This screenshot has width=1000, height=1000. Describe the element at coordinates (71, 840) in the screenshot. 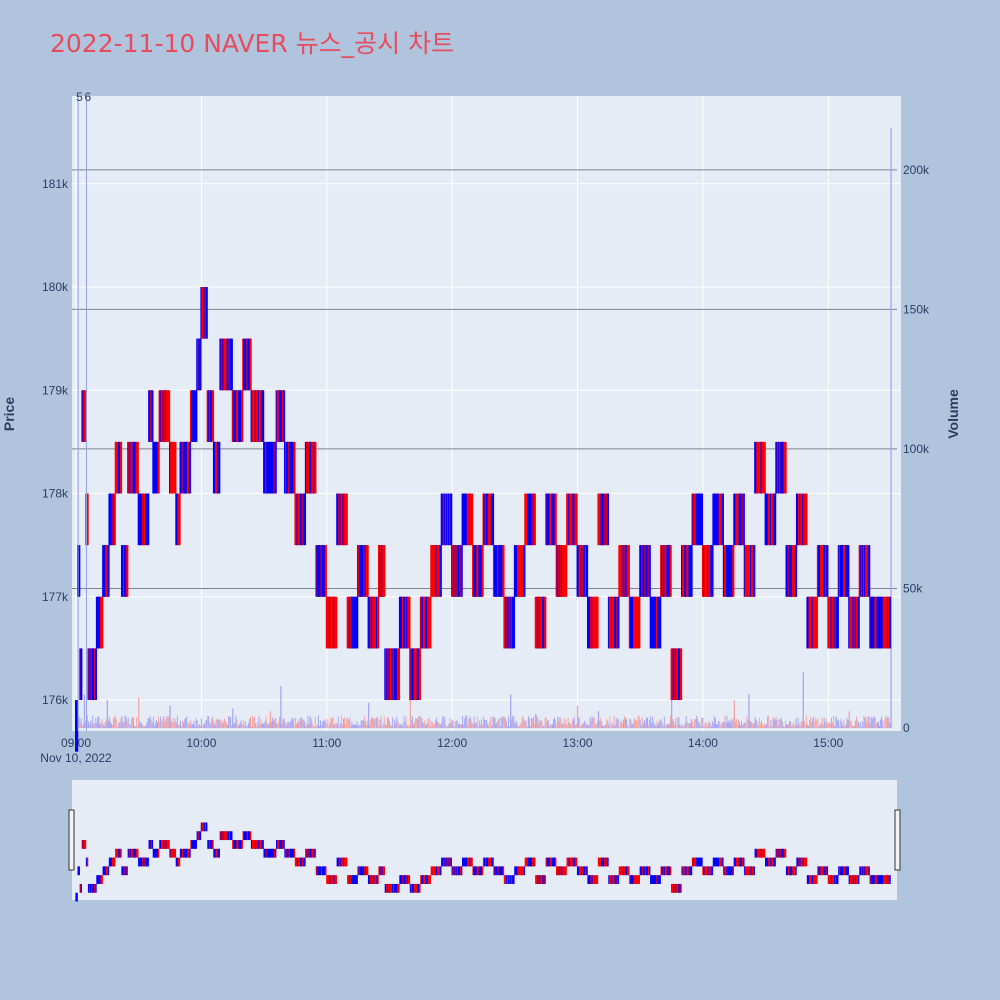

I see `rangeslider-left-handle` at that location.